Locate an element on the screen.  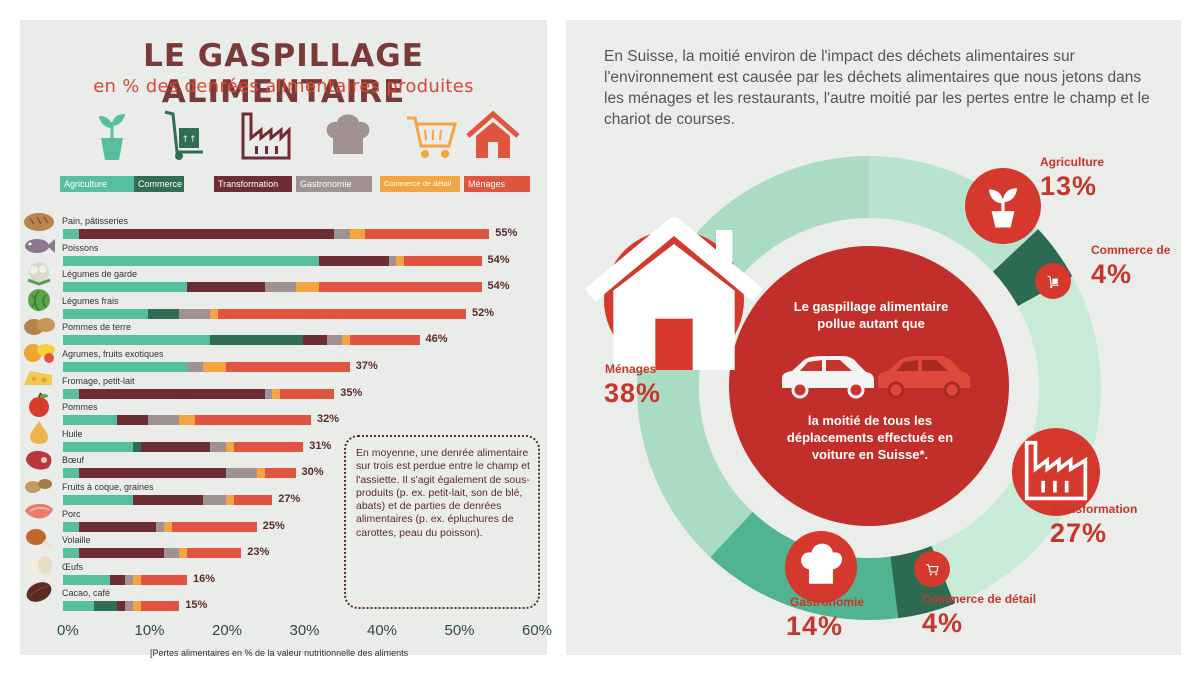
x-tick-label: 60% is located at coordinates (537, 630).